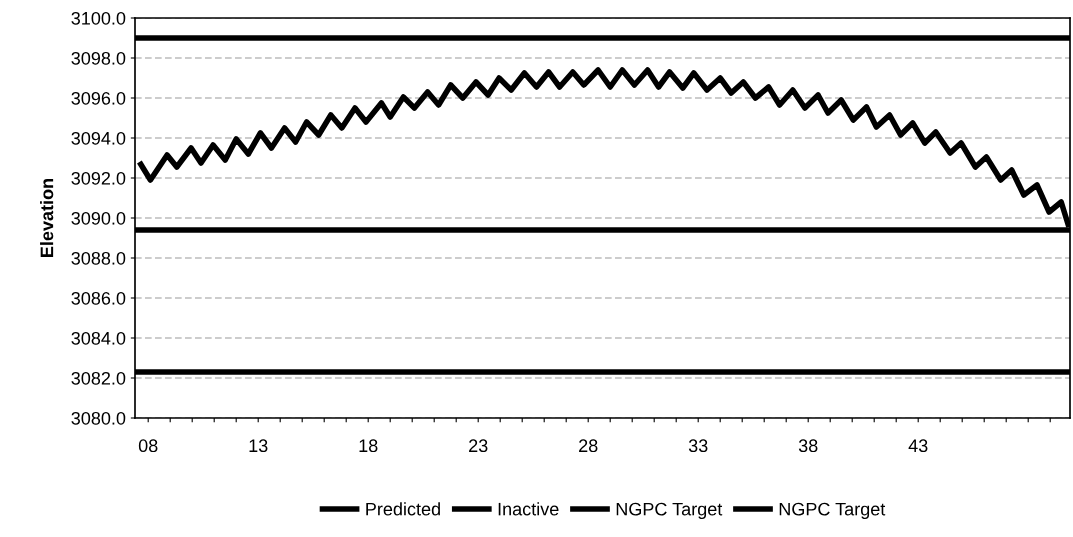 The height and width of the screenshot is (537, 1073). Describe the element at coordinates (98, 218) in the screenshot. I see `y-tick-label: 3090.0` at that location.